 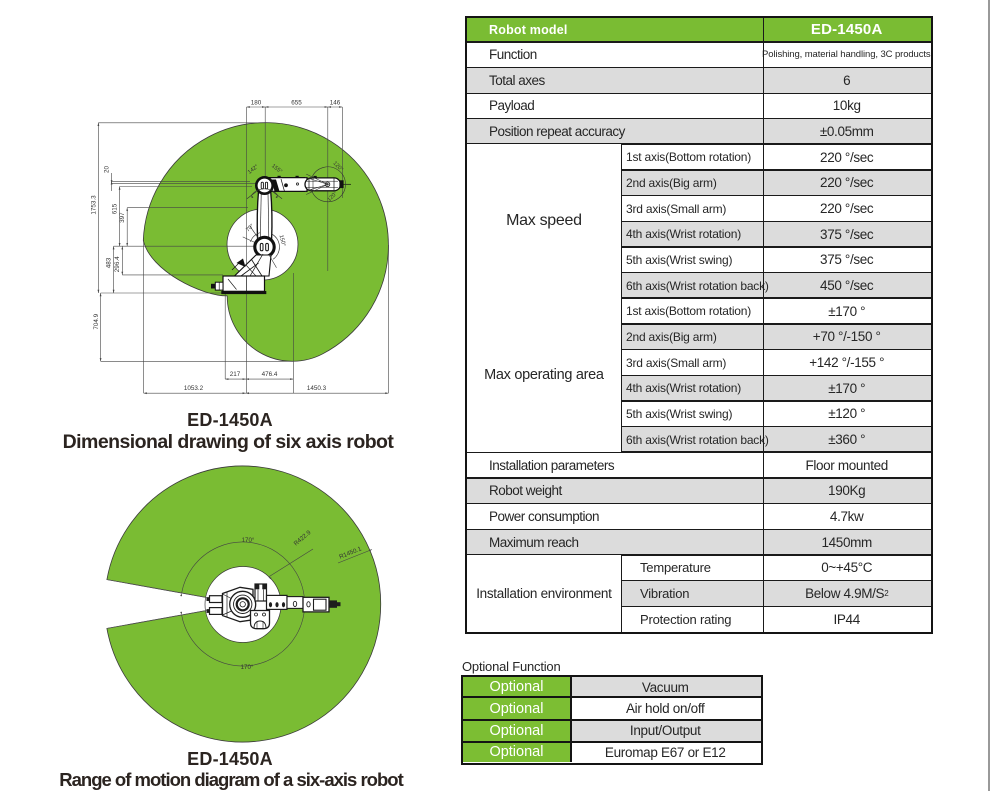 What do you see at coordinates (117, 264) in the screenshot?
I see `svg-text: 296.4` at bounding box center [117, 264].